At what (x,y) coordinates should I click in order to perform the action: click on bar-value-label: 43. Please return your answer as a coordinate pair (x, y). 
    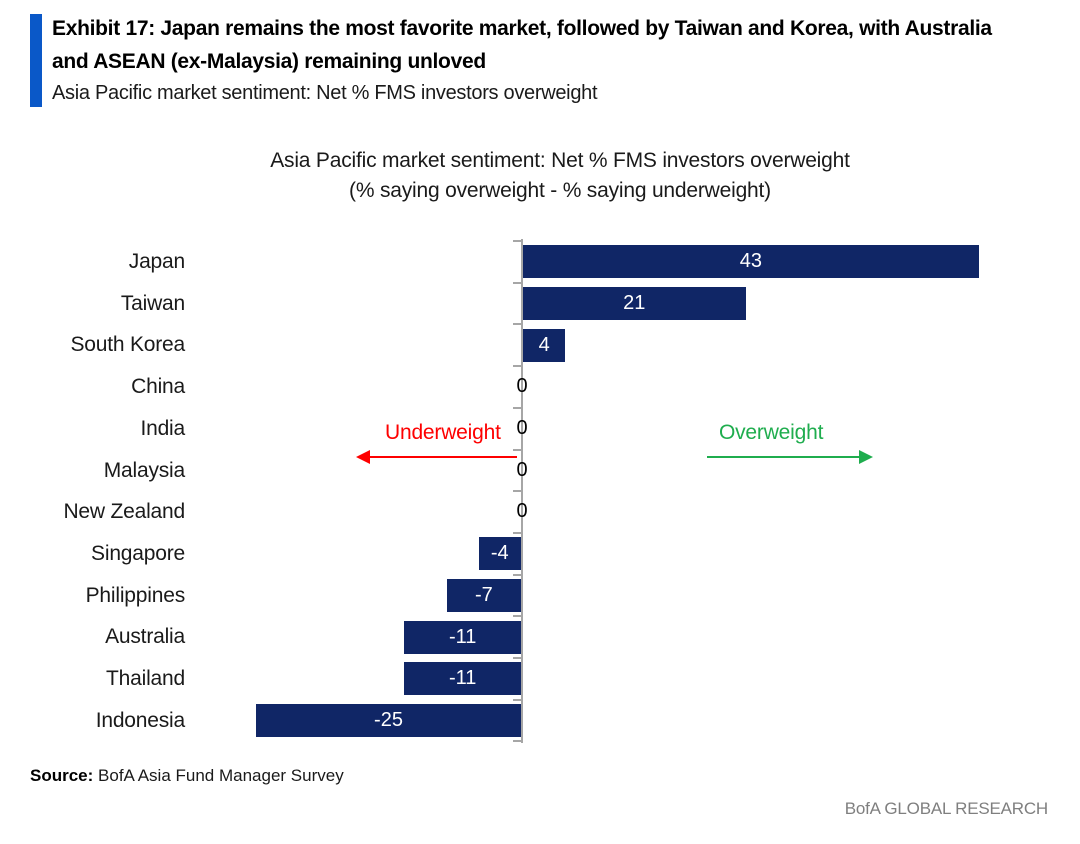
    Looking at the image, I should click on (751, 261).